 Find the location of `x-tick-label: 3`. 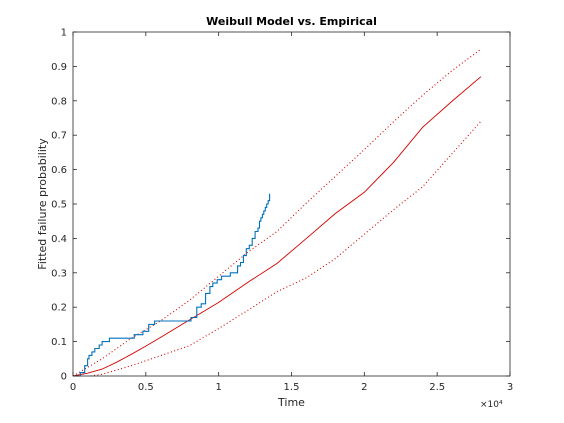

x-tick-label: 3 is located at coordinates (510, 387).